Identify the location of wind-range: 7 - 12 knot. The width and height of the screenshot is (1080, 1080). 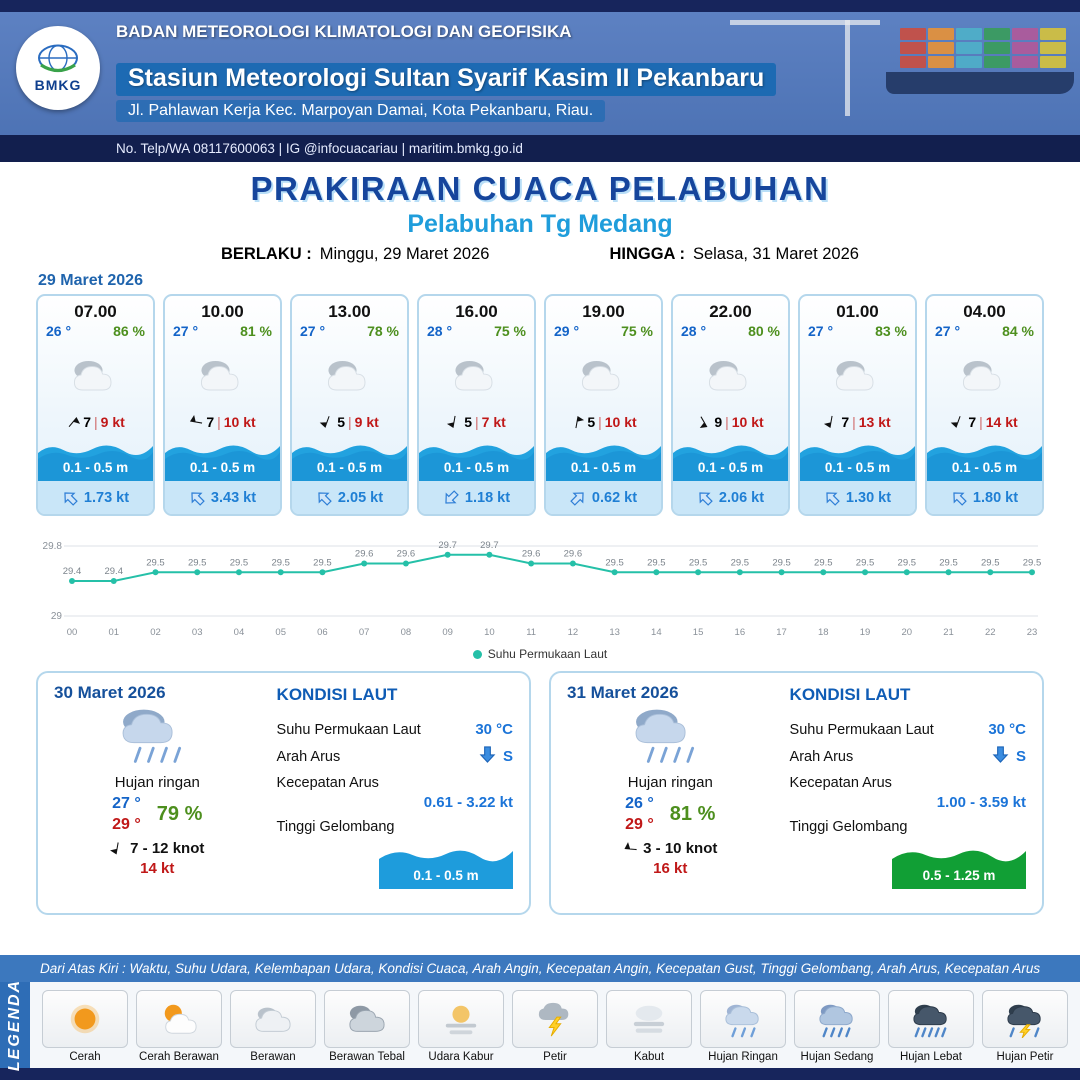
(167, 848).